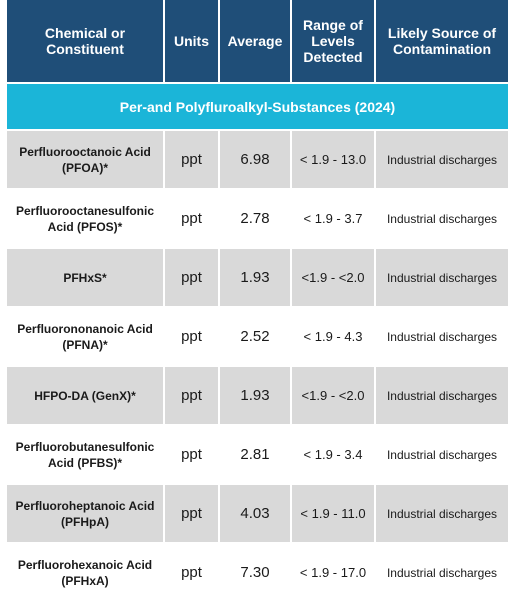 The image size is (514, 601). I want to click on cell-chemical: PFHxS*, so click(86, 277).